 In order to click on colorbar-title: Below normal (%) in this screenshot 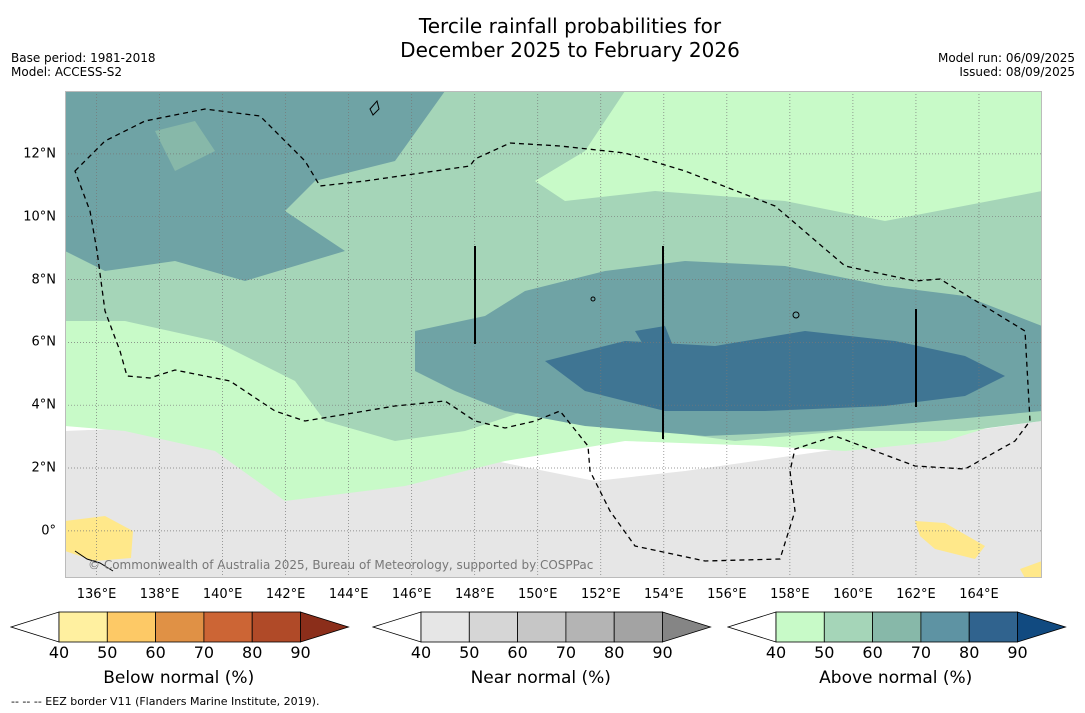, I will do `click(179, 678)`.